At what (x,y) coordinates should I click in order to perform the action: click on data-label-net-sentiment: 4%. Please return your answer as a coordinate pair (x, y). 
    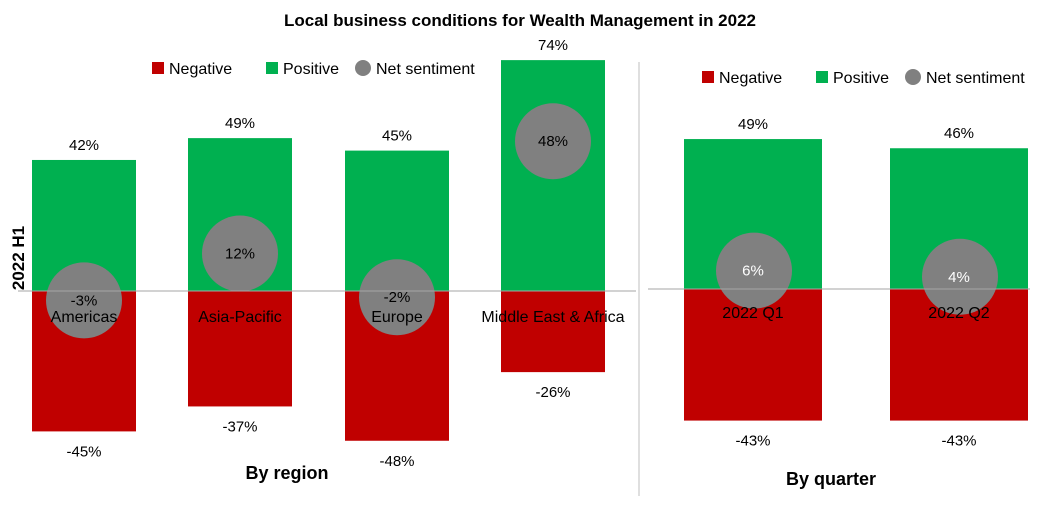
    Looking at the image, I should click on (959, 277).